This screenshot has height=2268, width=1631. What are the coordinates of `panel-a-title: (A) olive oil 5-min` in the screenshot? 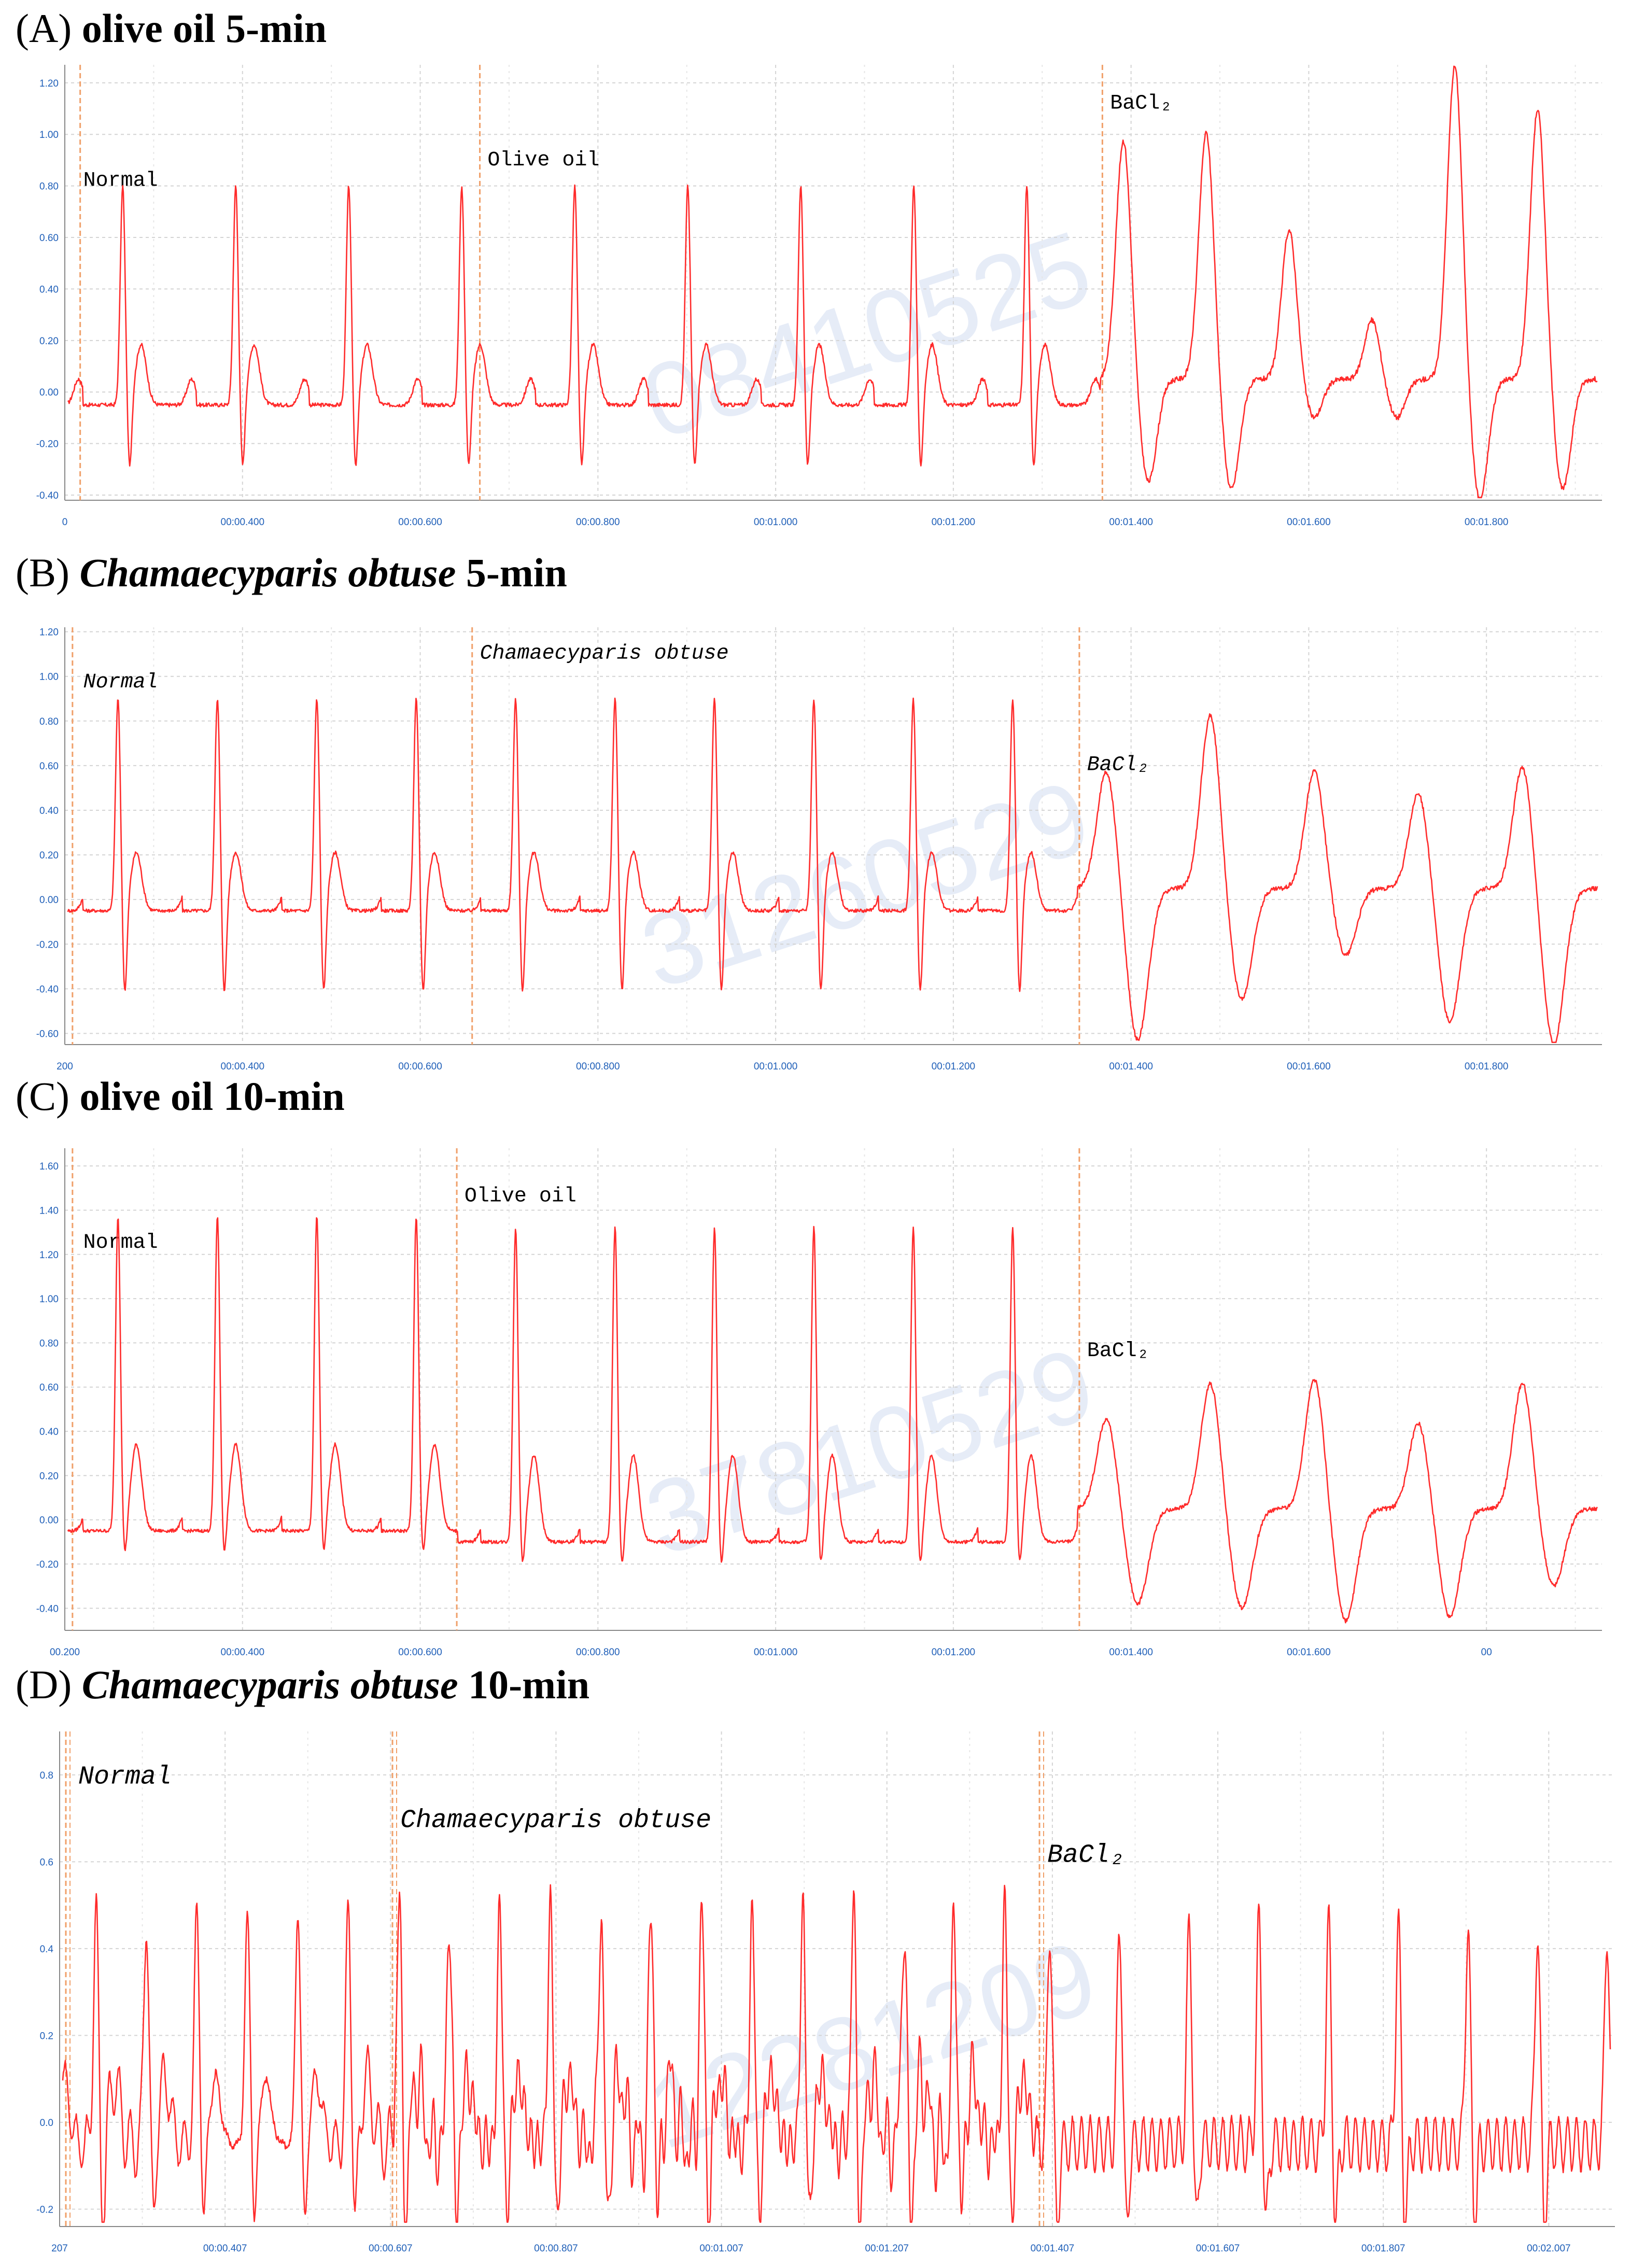 It's located at (171, 28).